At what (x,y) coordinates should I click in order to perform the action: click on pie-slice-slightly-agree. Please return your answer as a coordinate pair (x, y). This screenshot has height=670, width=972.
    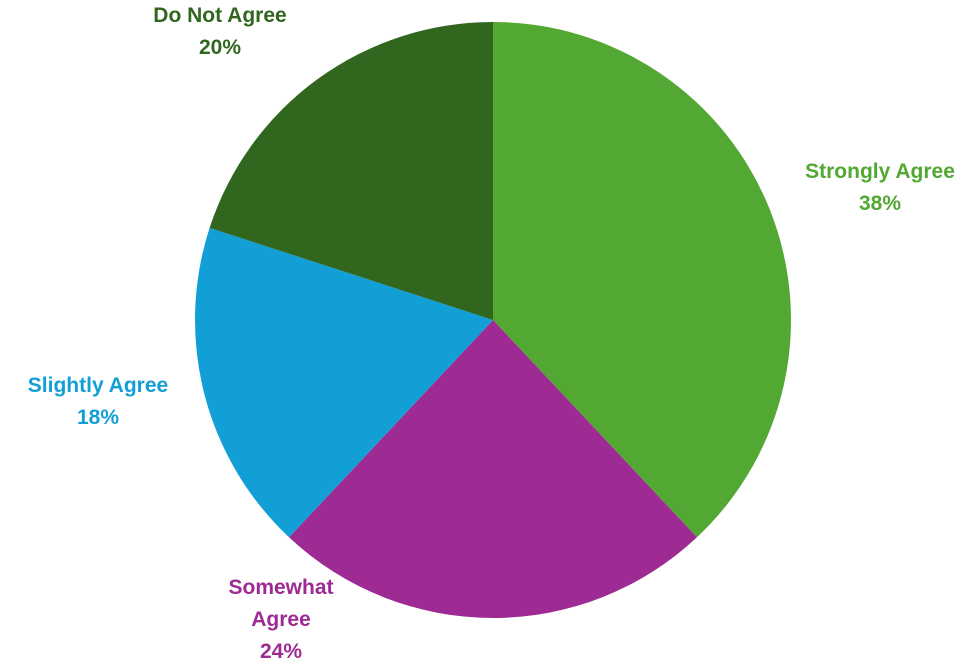
    Looking at the image, I should click on (344, 382).